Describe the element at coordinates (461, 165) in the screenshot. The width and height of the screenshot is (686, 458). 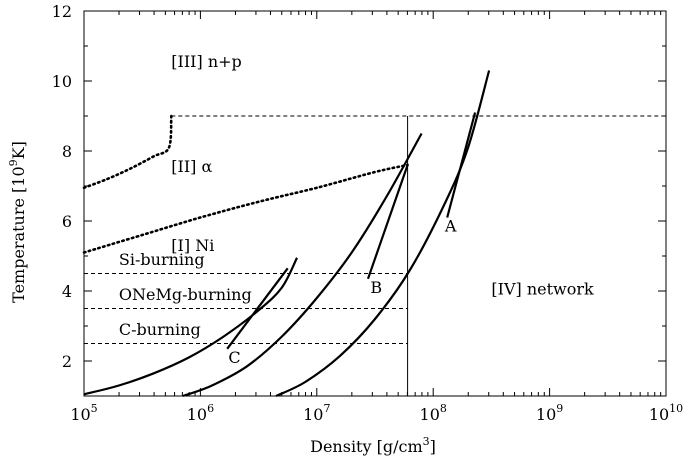
I see `series-tangent-a` at that location.